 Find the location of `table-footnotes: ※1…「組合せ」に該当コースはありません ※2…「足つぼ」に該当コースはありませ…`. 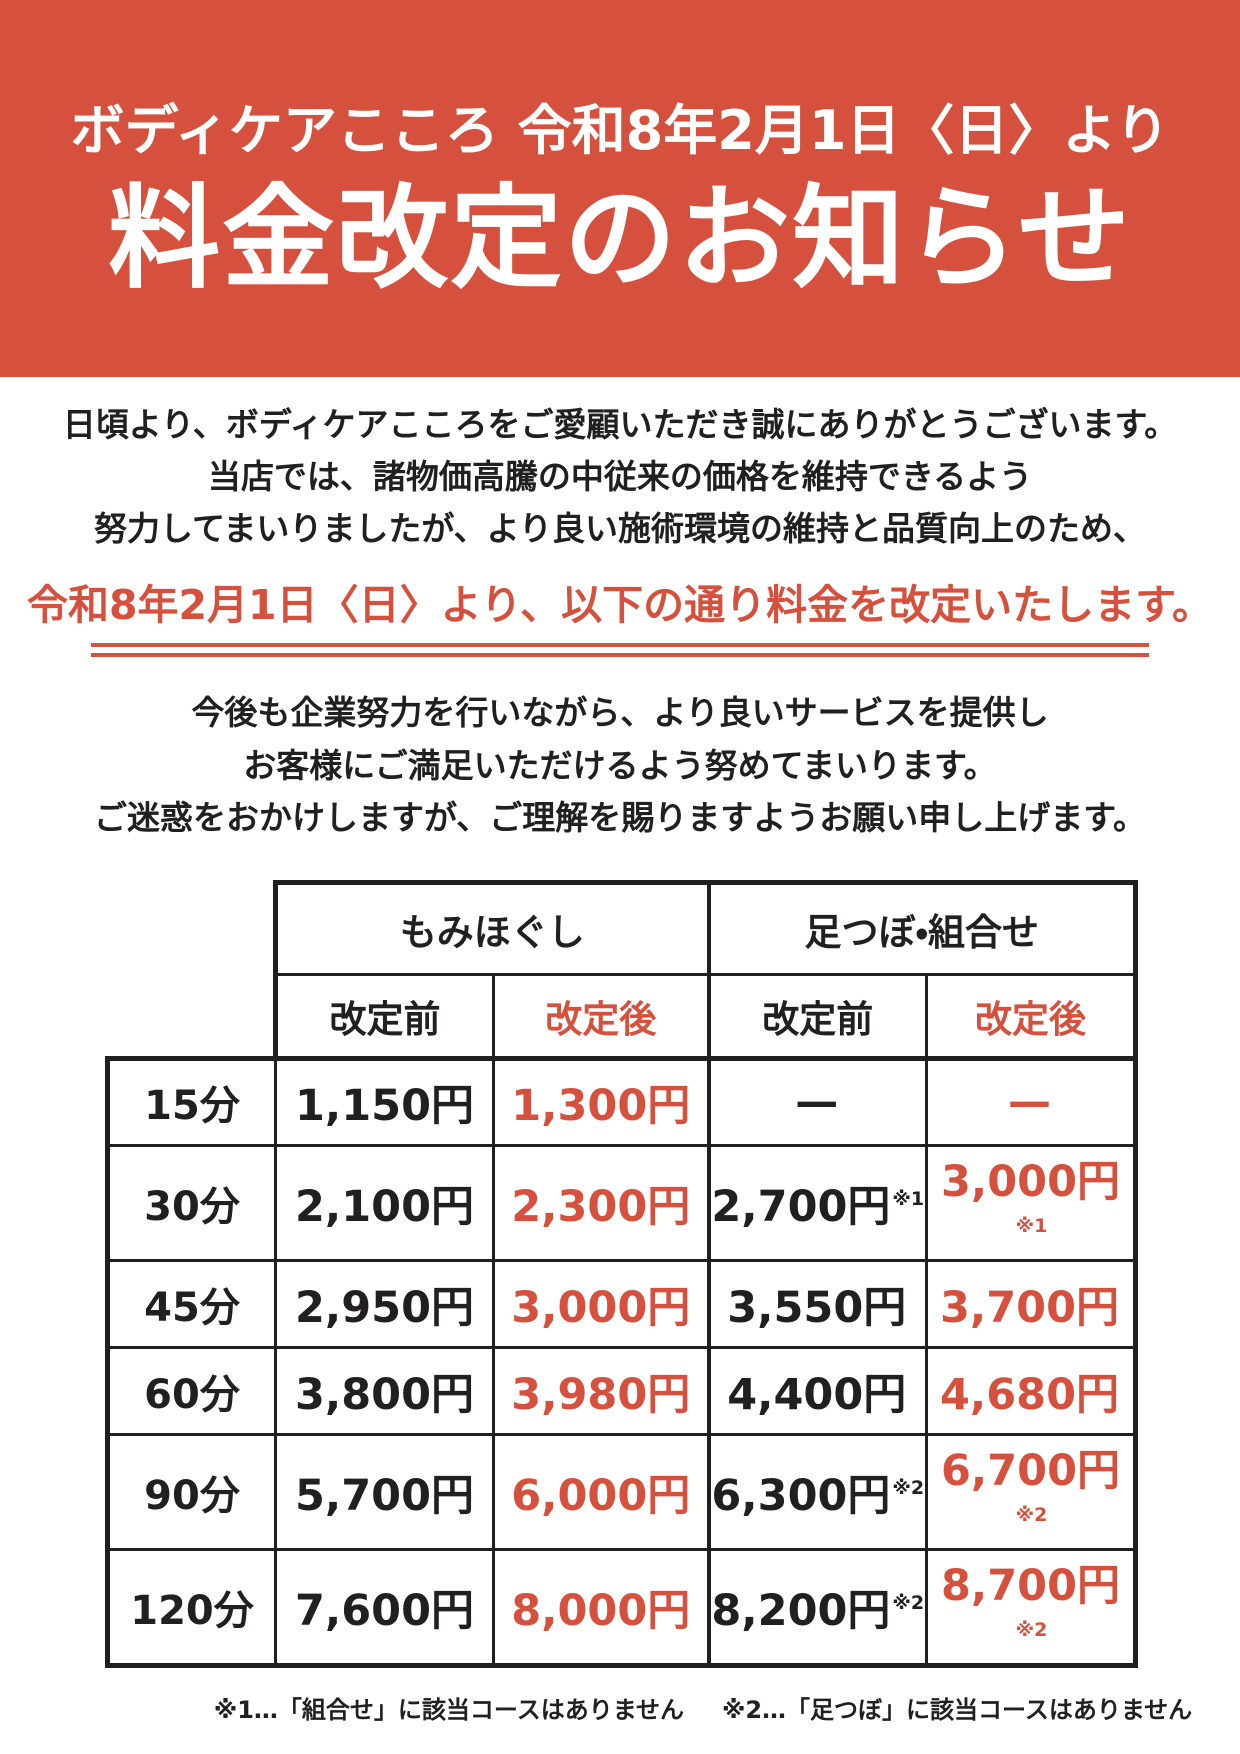

table-footnotes: ※1…「組合せ」に該当コースはありません ※2…「足つぼ」に該当コースはありませ… is located at coordinates (703, 1707).